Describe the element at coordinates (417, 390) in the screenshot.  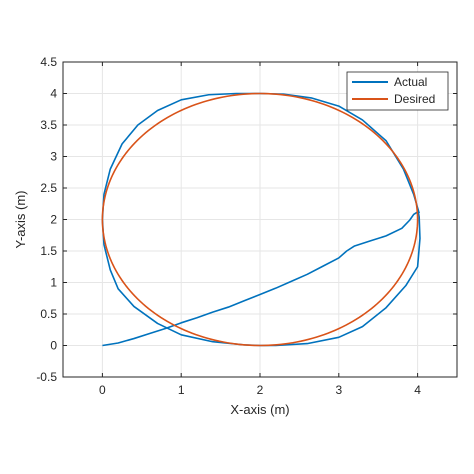
I see `x-tick-label: 4` at that location.